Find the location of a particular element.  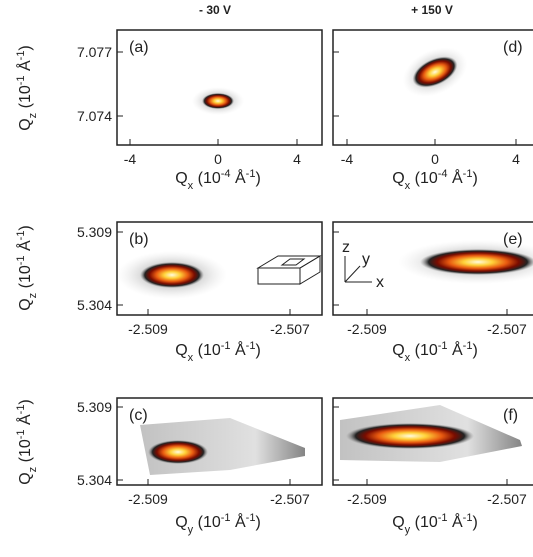

label-part: y is located at coordinates (408, 530).